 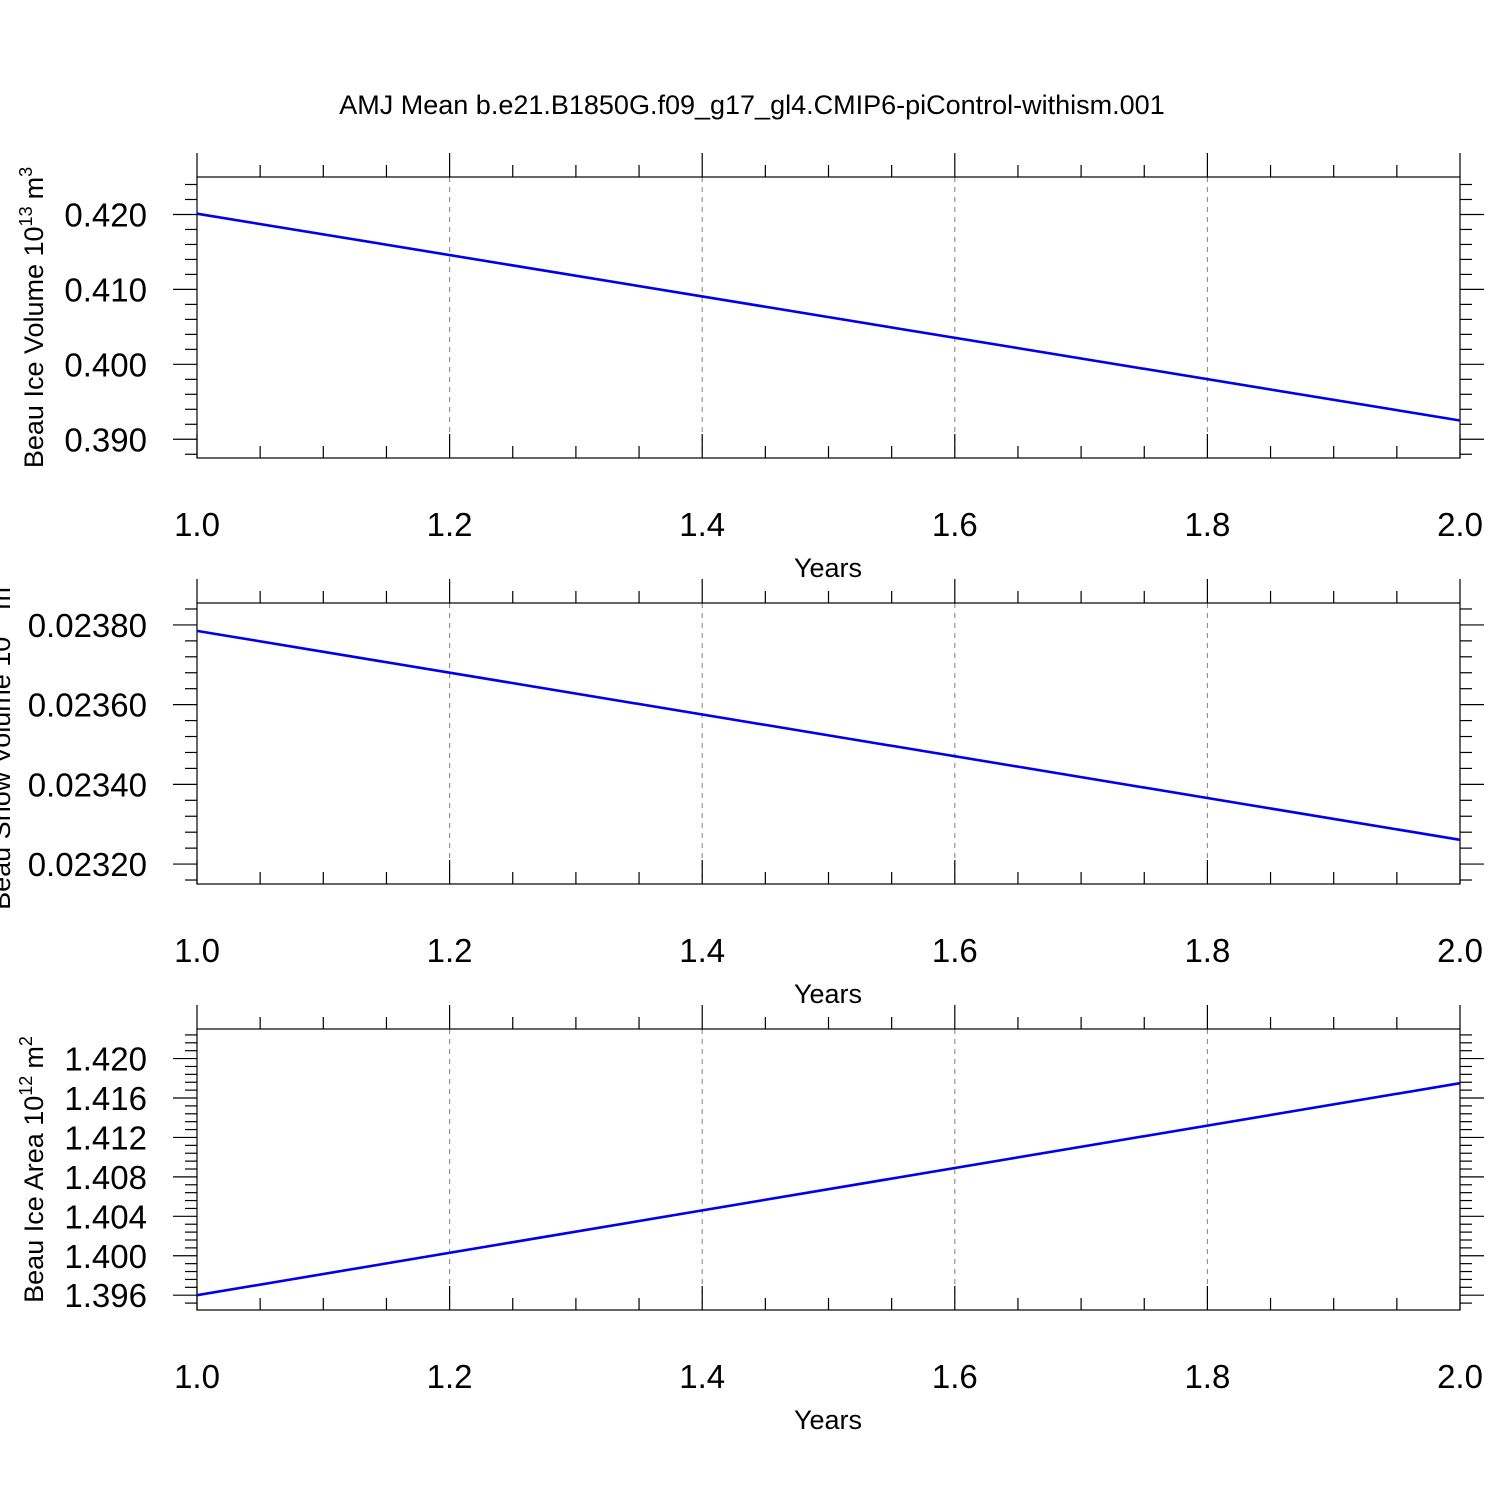 I want to click on panel-snow-volume-x-tick-label: 1.4, so click(x=702, y=950).